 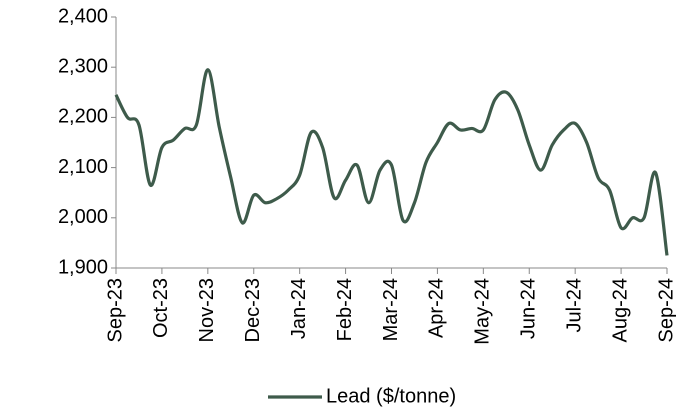 I want to click on legend-label: Lead ($/tonne), so click(x=391, y=396).